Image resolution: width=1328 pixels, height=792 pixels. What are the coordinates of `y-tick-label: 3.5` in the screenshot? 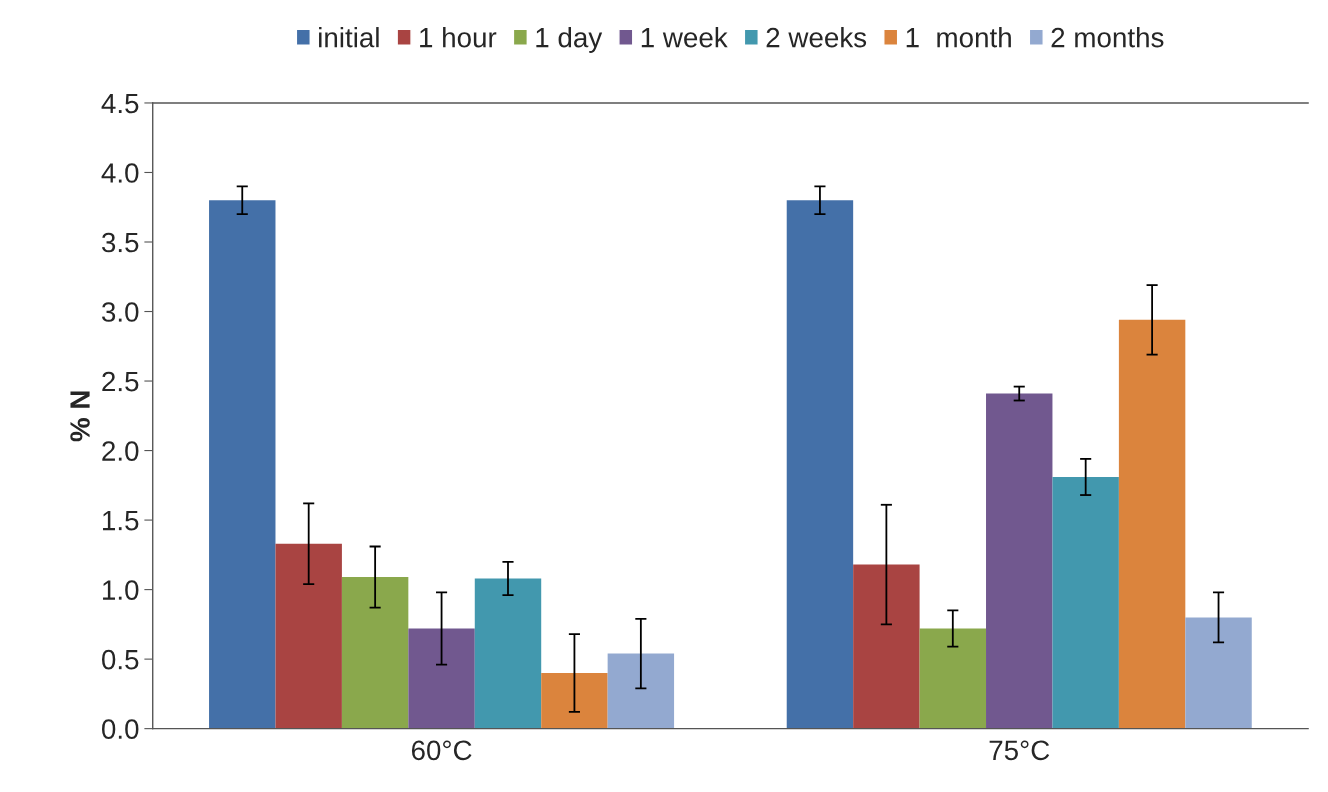 It's located at (120, 242).